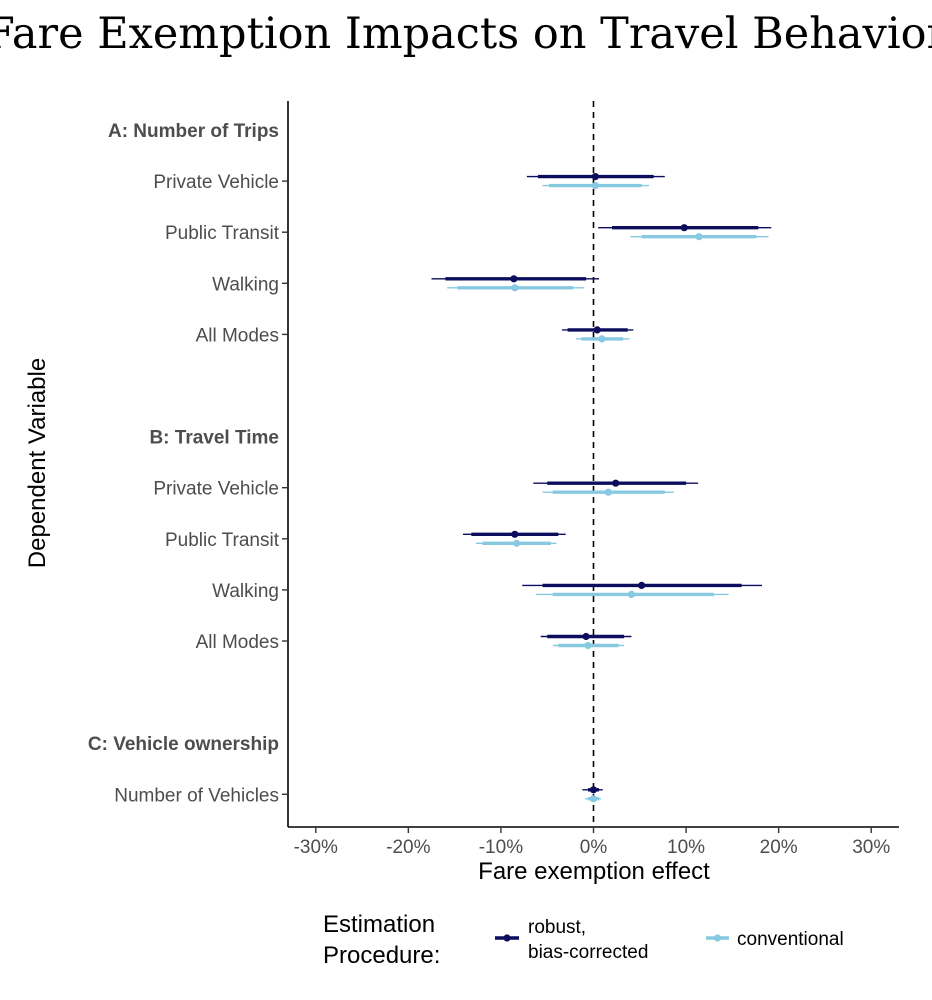 Image resolution: width=932 pixels, height=1000 pixels. Describe the element at coordinates (316, 847) in the screenshot. I see `x-tick-label: -30%` at that location.